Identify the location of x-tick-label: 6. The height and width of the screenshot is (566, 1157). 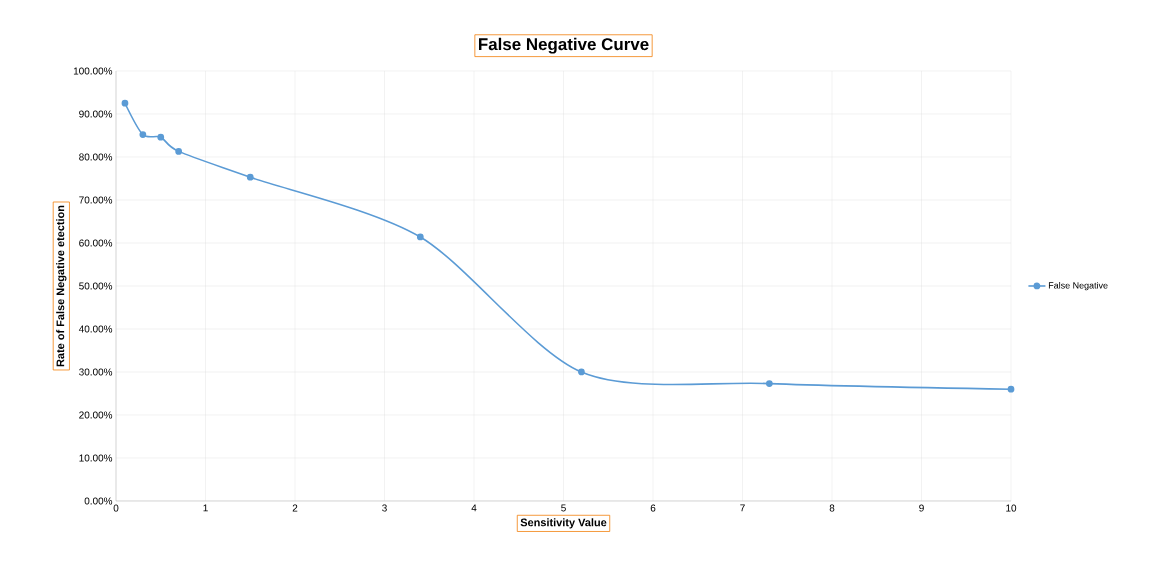
(653, 508).